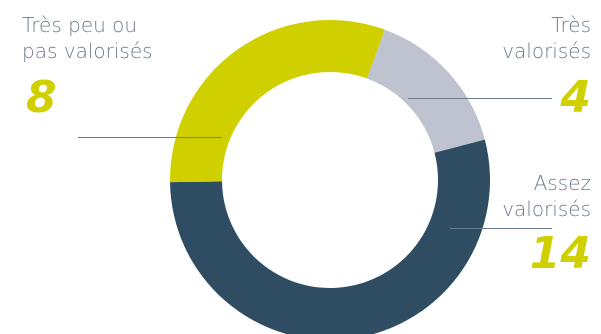 This screenshot has width=601, height=334. Describe the element at coordinates (87, 25) in the screenshot. I see `label-tres-peu-line1: Très peu ou` at that location.